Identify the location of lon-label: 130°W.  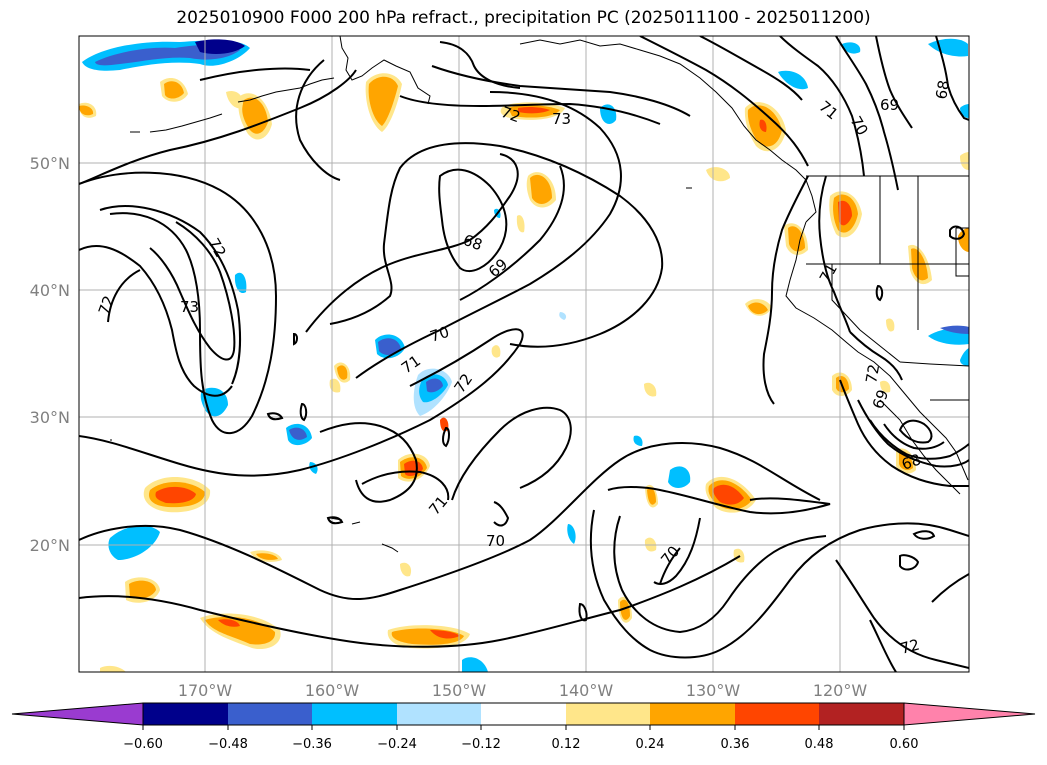
(713, 690).